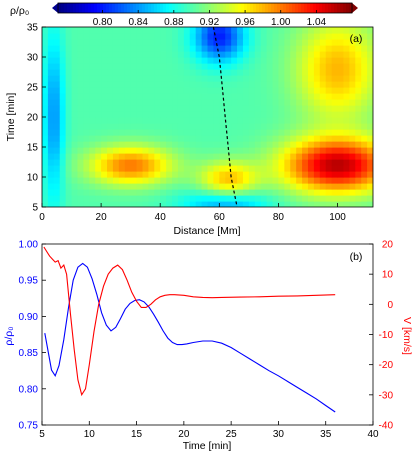 The width and height of the screenshot is (415, 457). I want to click on panel-b-label: (b), so click(356, 257).